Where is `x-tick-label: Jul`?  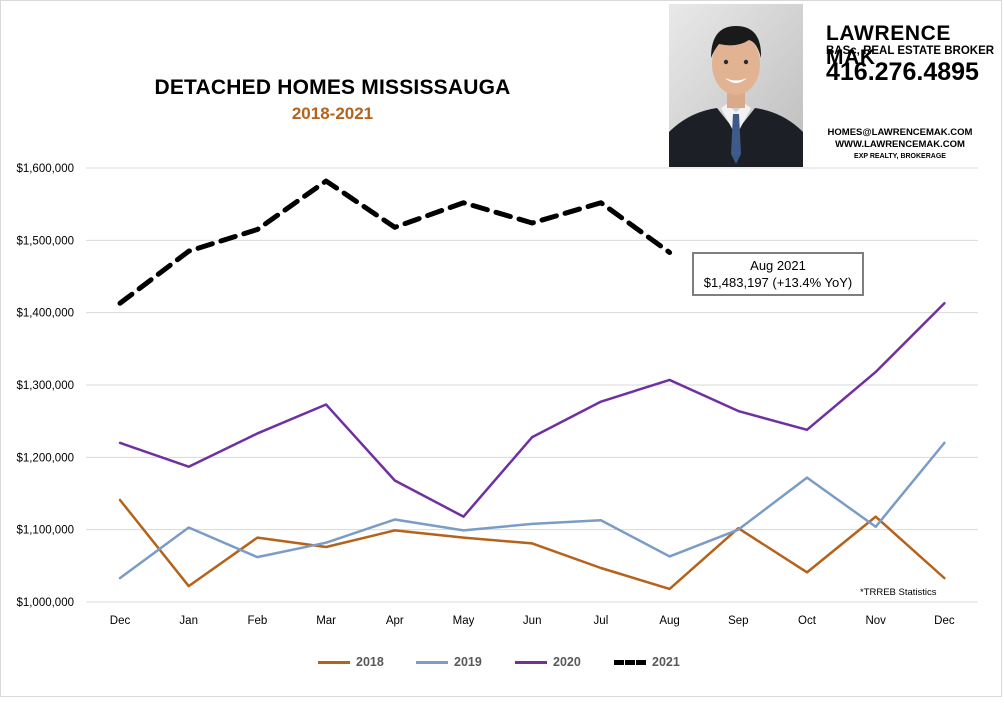
x-tick-label: Jul is located at coordinates (601, 621).